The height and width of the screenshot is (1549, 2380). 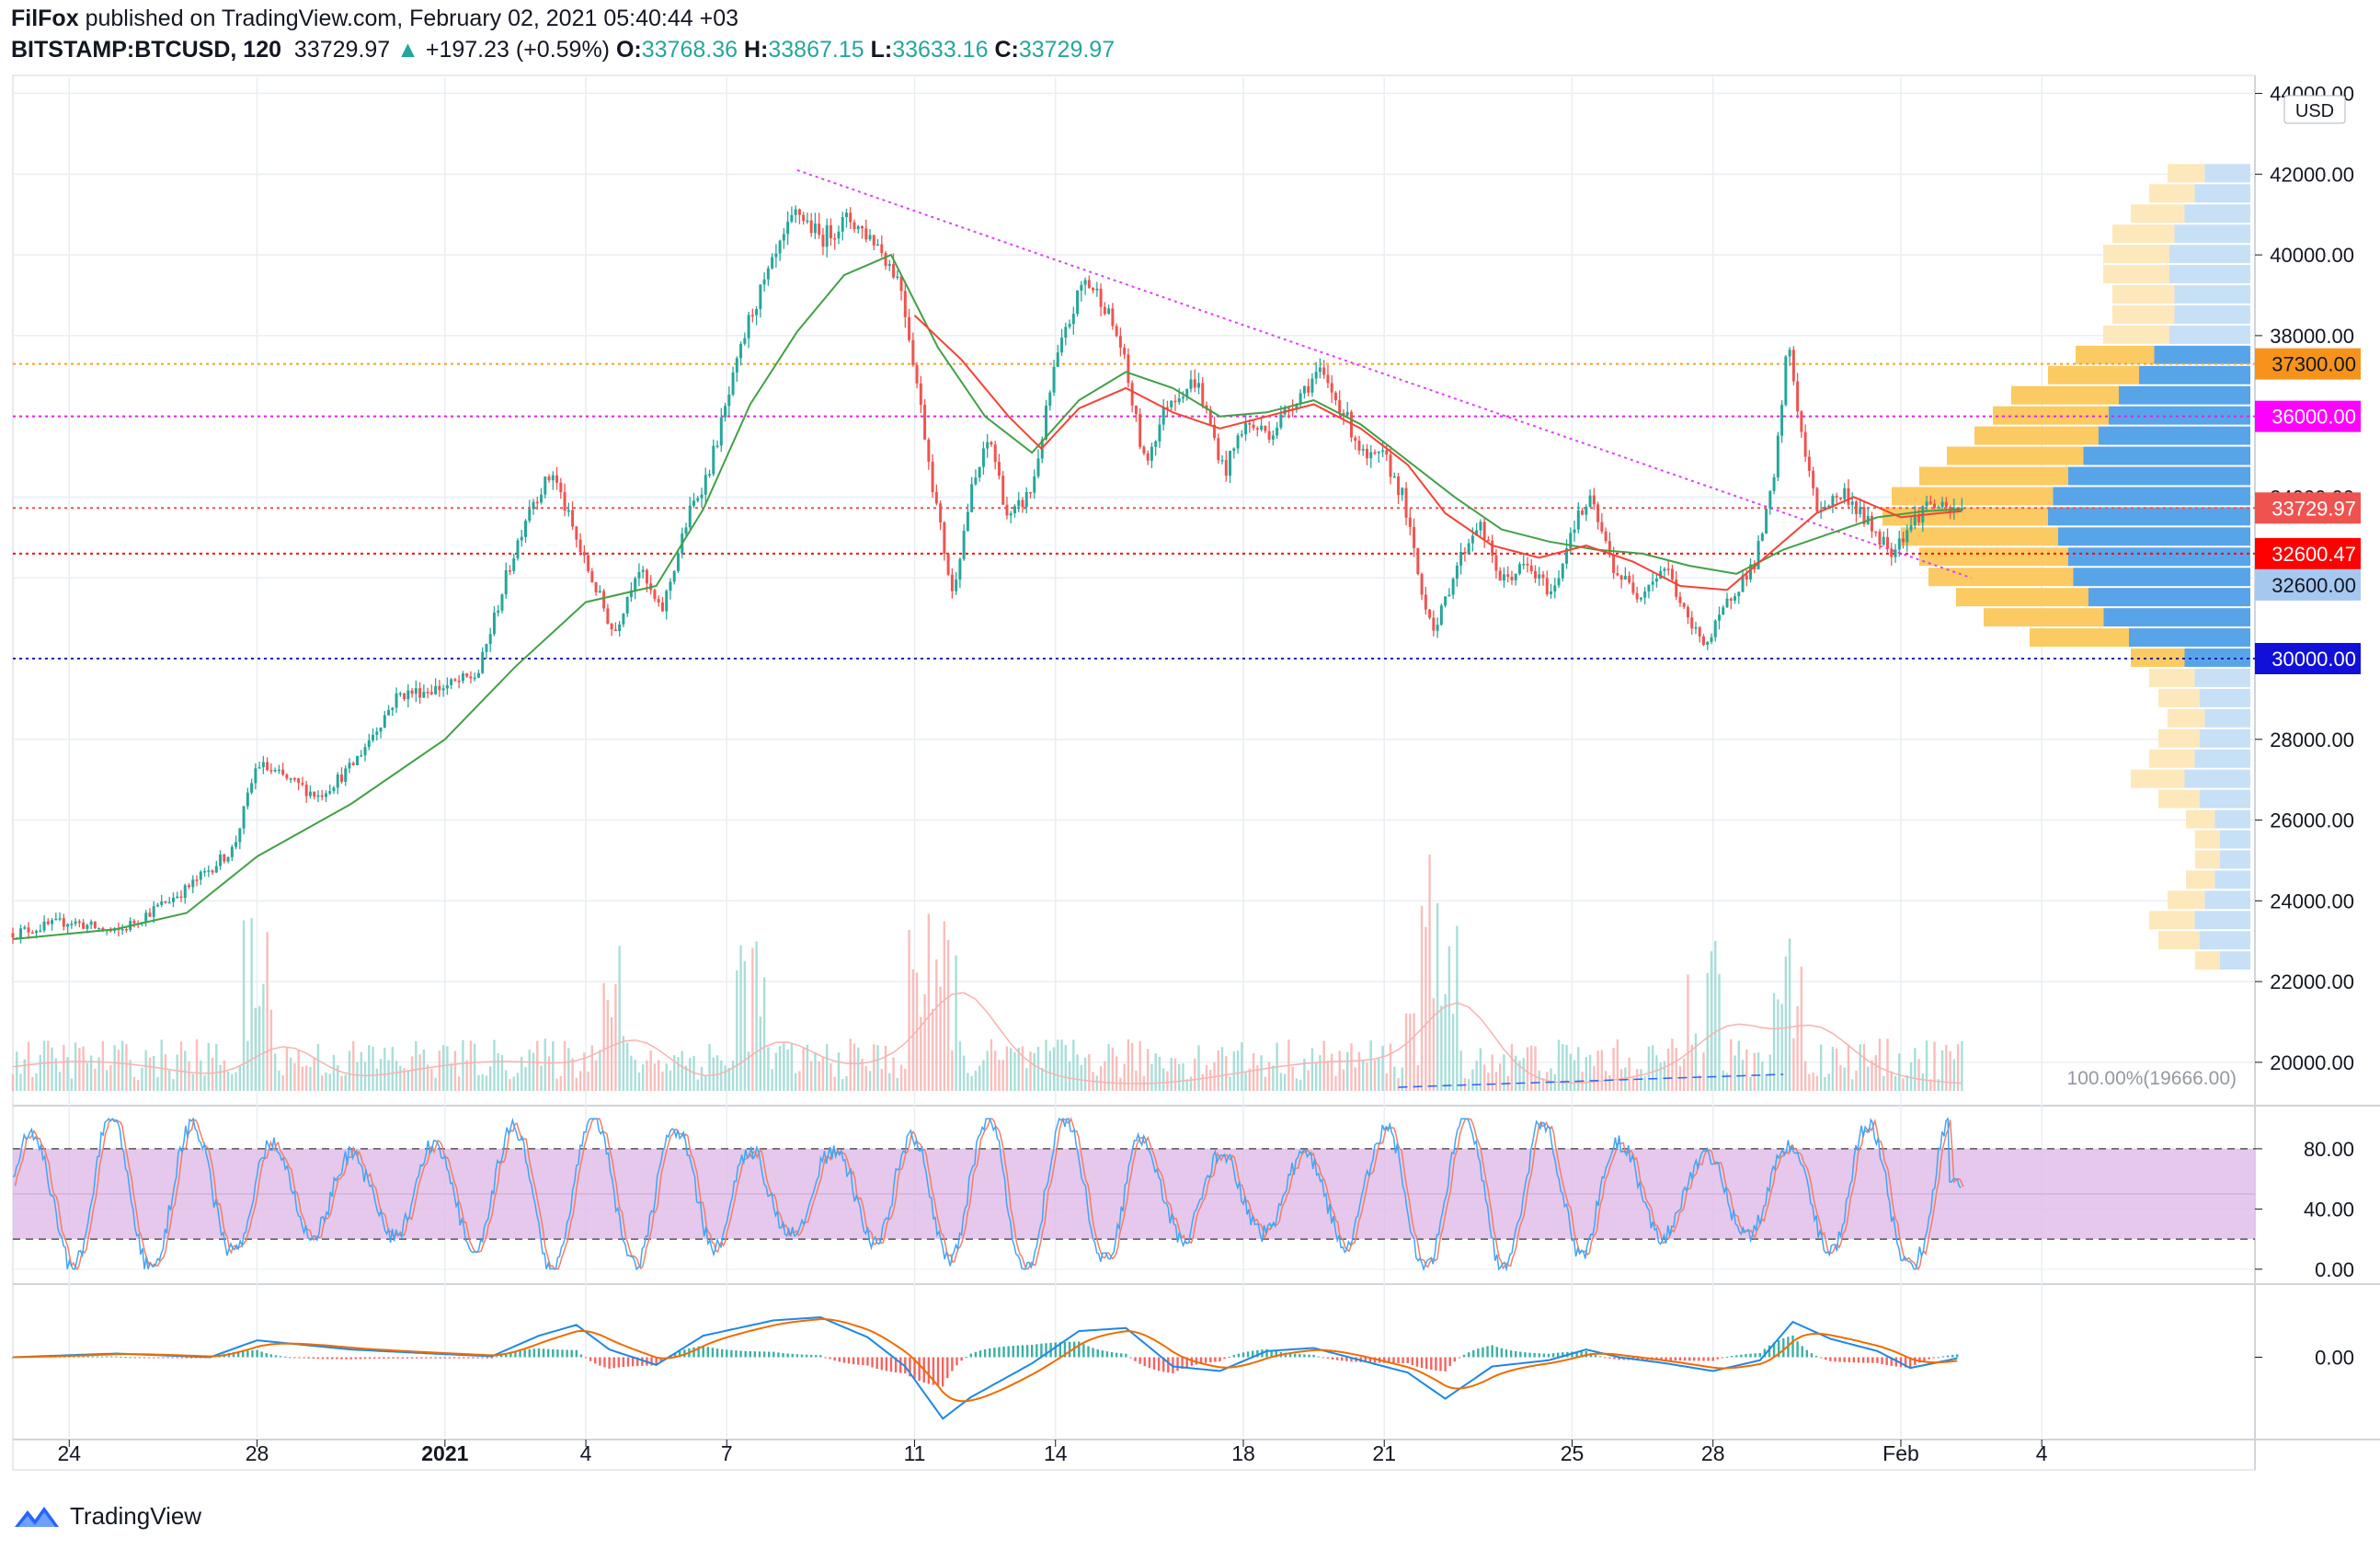 I want to click on symbol-label: BITSTAMP:BTCUSD, 120, so click(x=146, y=50).